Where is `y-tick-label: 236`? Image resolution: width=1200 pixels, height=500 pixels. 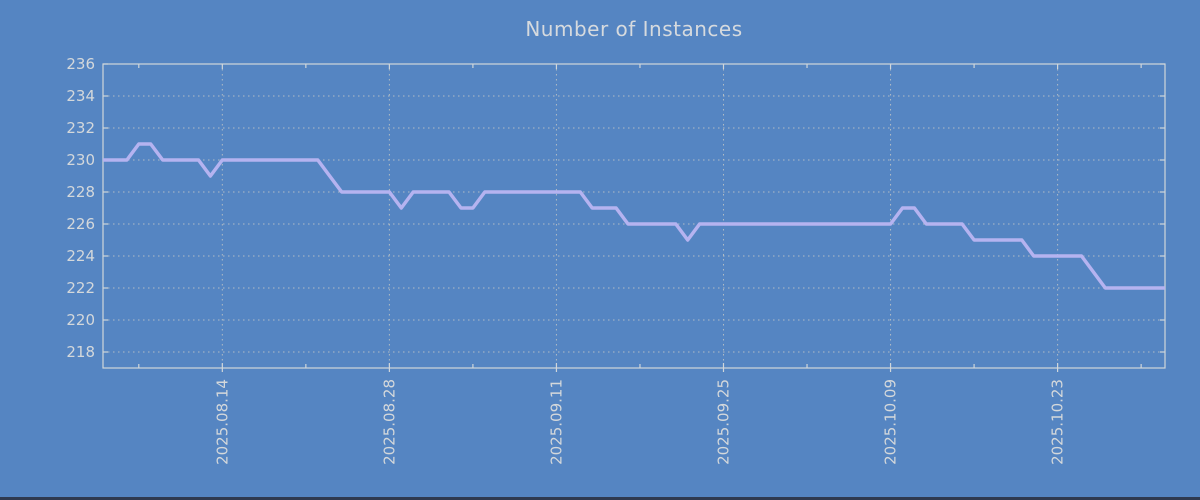
y-tick-label: 236 is located at coordinates (80, 64).